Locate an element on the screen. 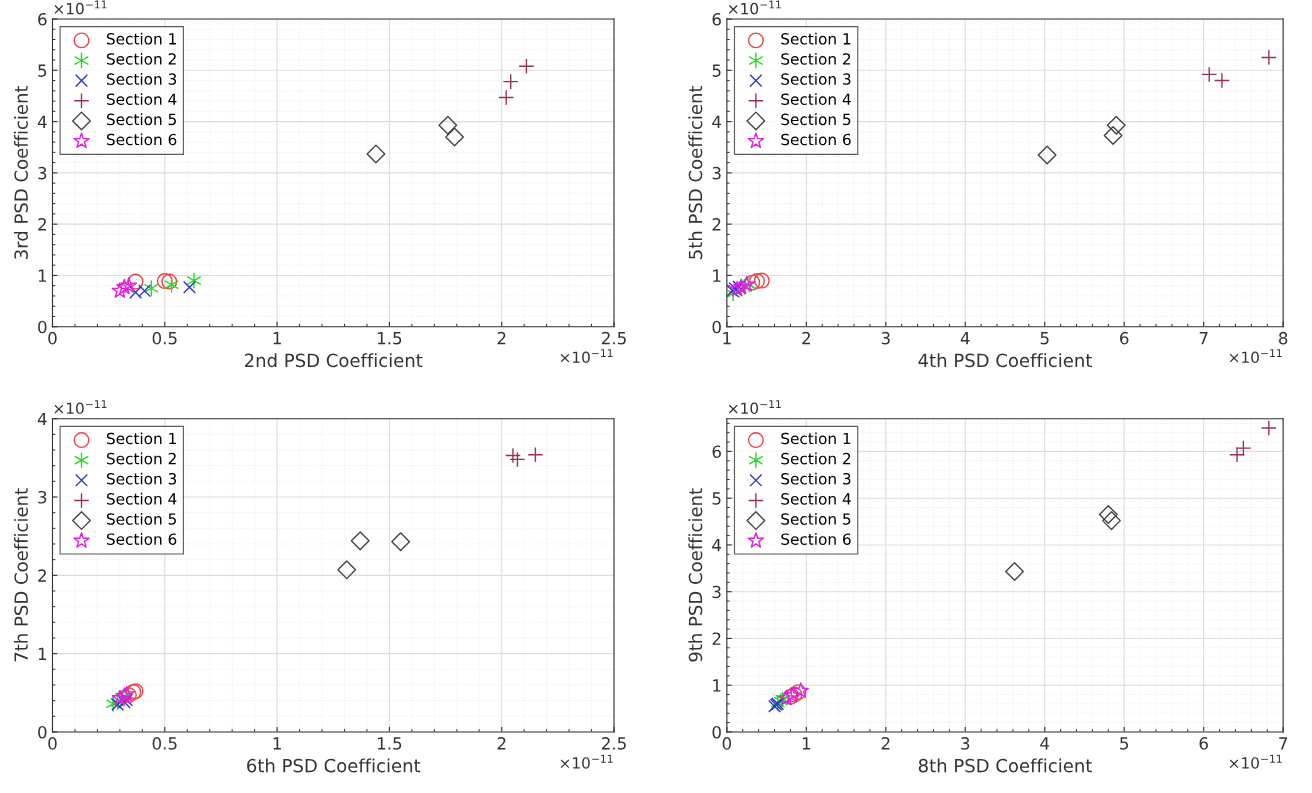 The image size is (1312, 793). x-axis-title: 8th PSD Coefficient is located at coordinates (1005, 765).